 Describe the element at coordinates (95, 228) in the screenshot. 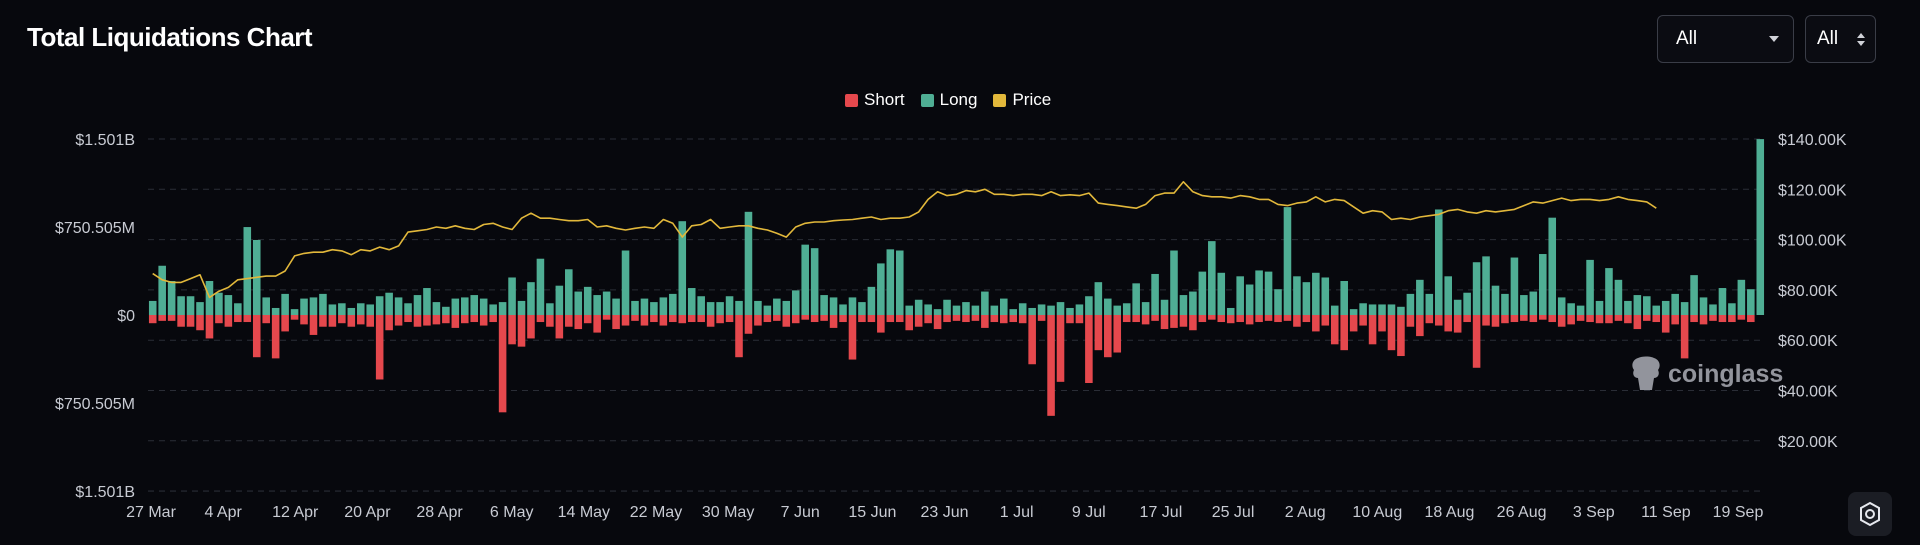

I see `left-axis-tick: $750.505M` at that location.